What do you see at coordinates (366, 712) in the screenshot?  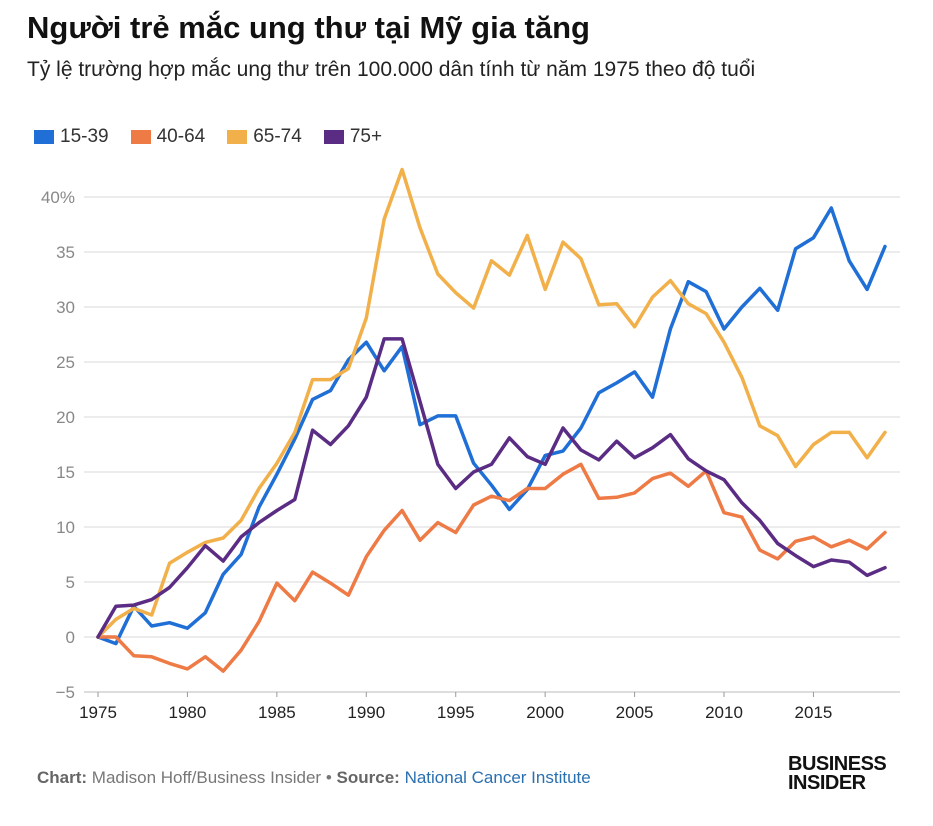 I see `x-tick-label: 1990` at bounding box center [366, 712].